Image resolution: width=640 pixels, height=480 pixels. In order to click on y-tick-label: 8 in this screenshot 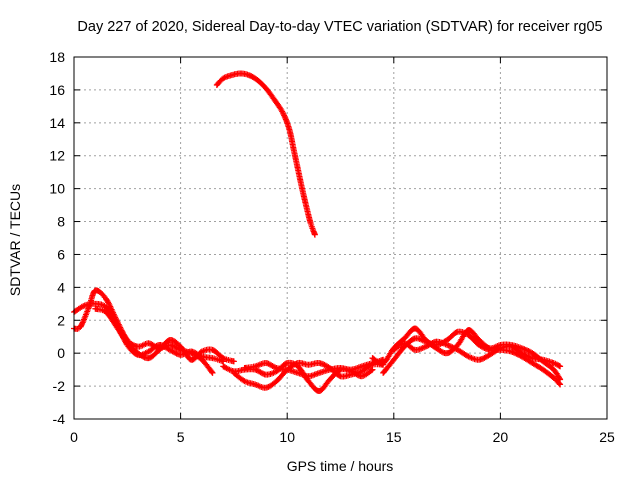, I will do `click(61, 222)`.